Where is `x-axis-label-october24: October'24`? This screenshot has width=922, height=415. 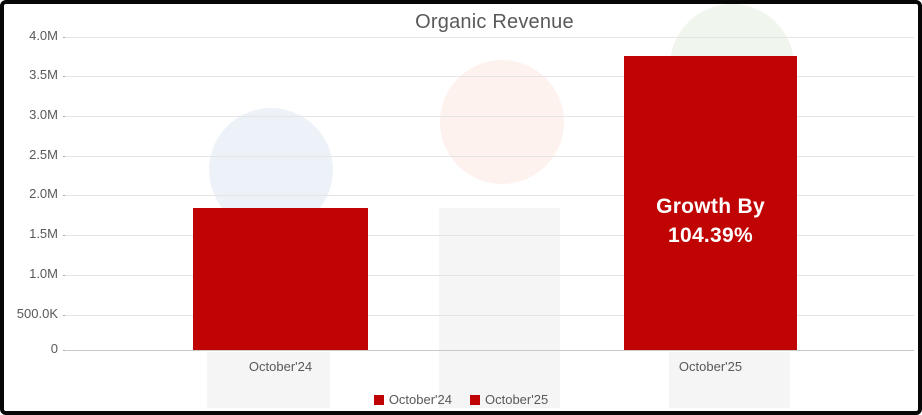
x-axis-label-october24: October'24 is located at coordinates (280, 366).